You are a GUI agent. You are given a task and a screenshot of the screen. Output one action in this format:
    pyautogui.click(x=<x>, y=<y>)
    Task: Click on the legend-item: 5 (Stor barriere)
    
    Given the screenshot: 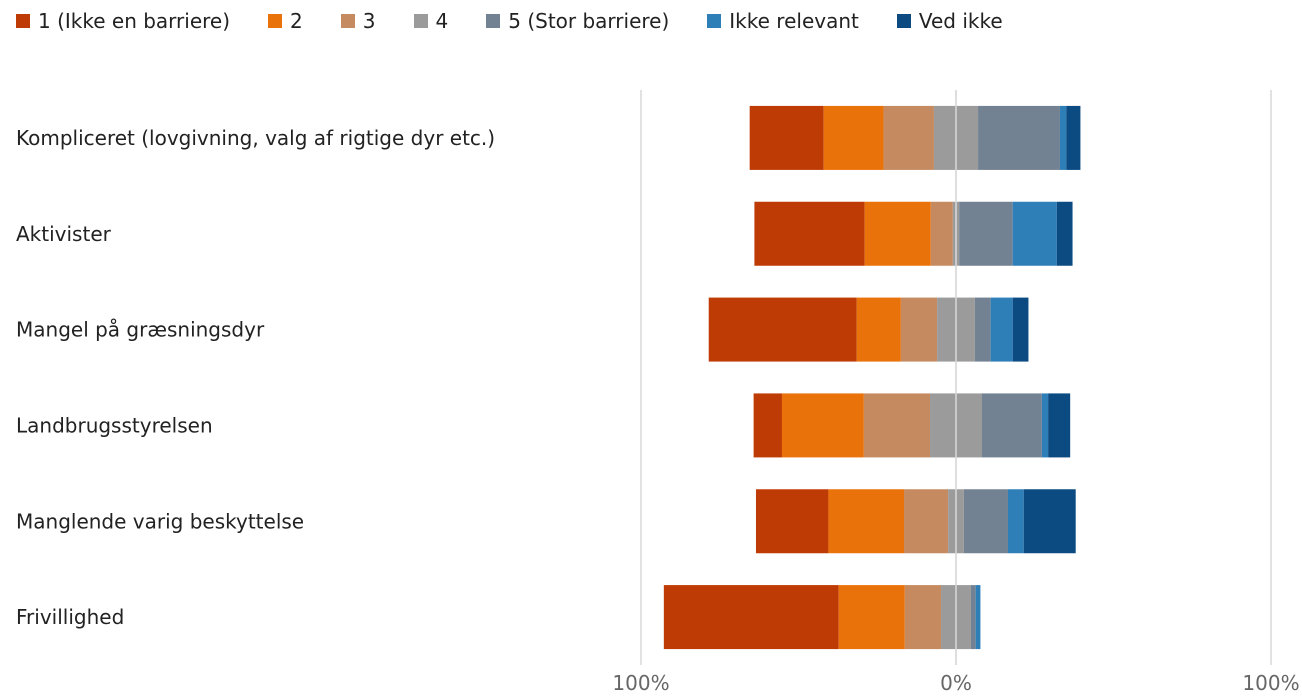 What is the action you would take?
    pyautogui.click(x=577, y=21)
    